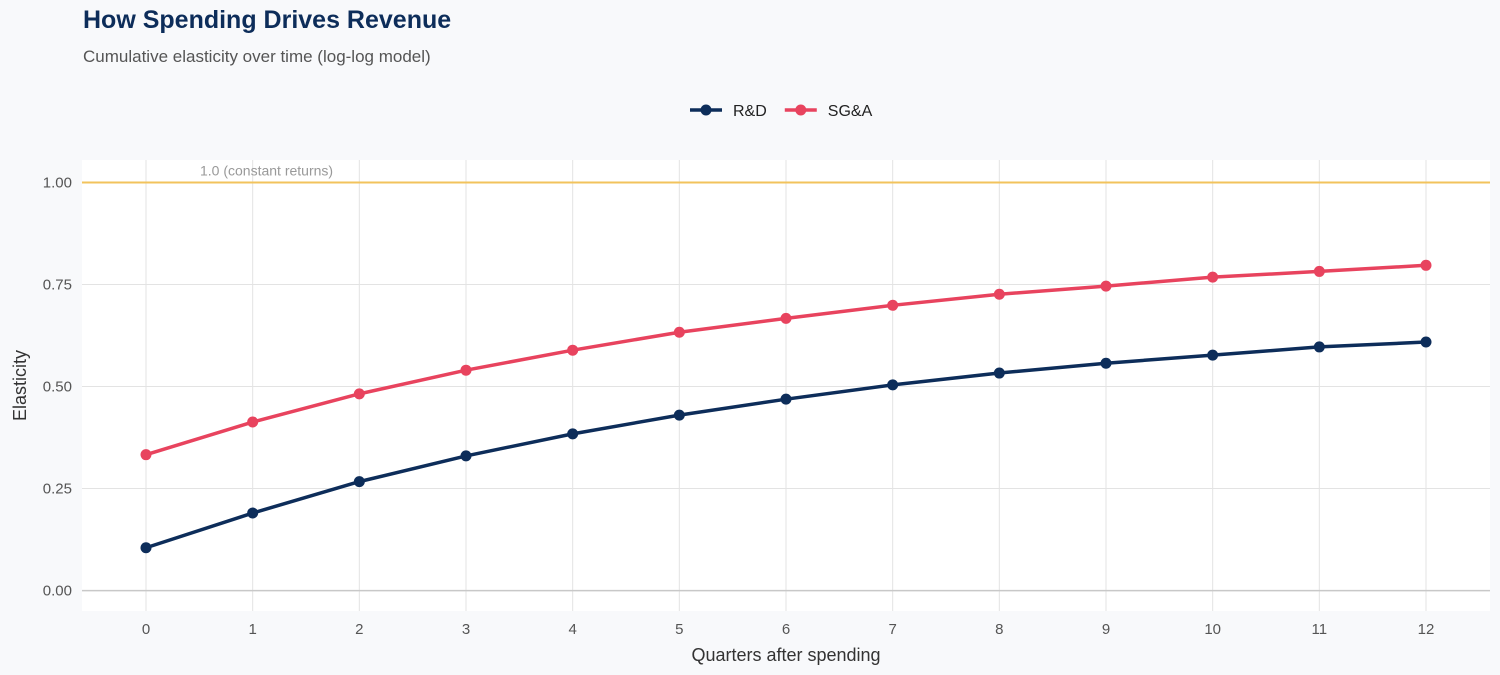  Describe the element at coordinates (359, 629) in the screenshot. I see `x-tick-label: 2` at that location.